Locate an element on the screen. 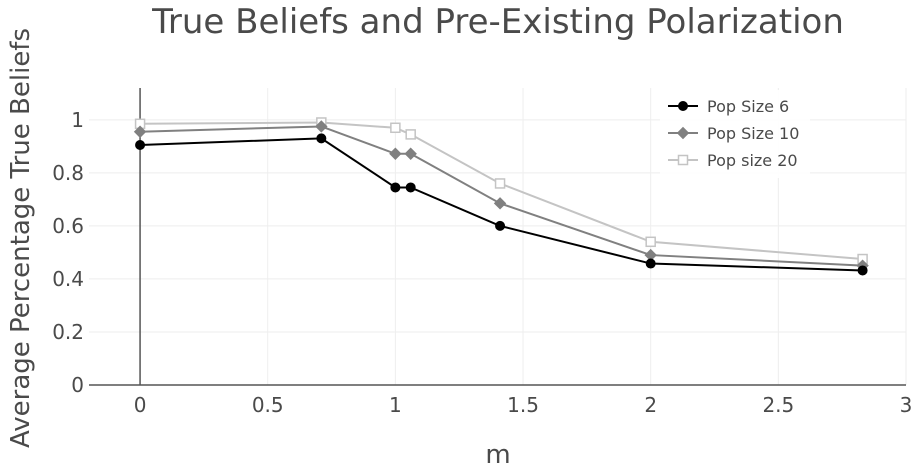 The height and width of the screenshot is (469, 914). legend-label: Pop Size 6 is located at coordinates (748, 106).